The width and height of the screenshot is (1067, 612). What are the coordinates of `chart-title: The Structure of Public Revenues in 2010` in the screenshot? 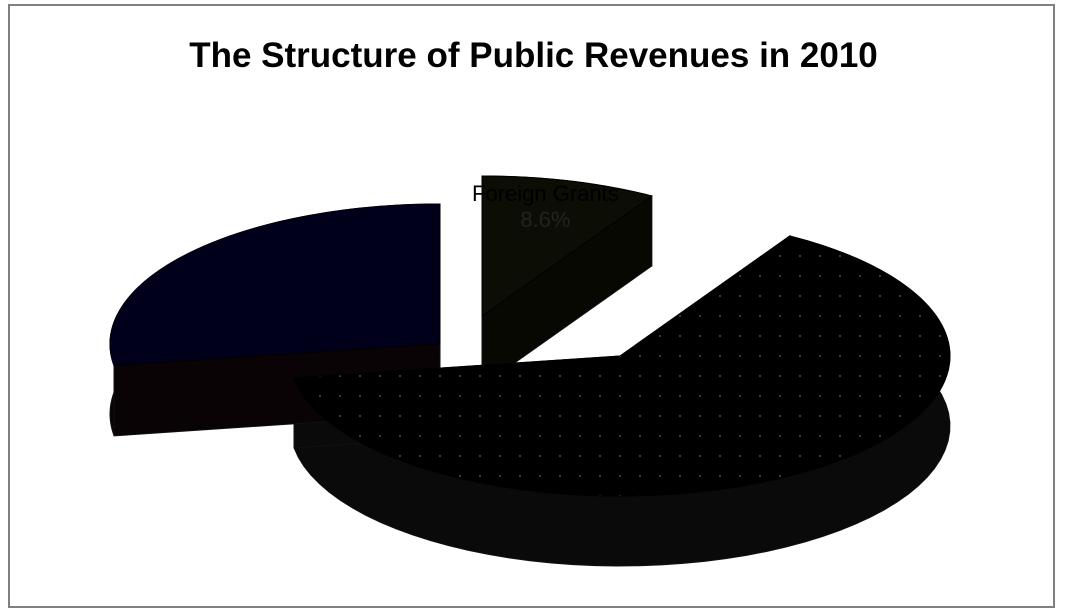 It's located at (533, 55).